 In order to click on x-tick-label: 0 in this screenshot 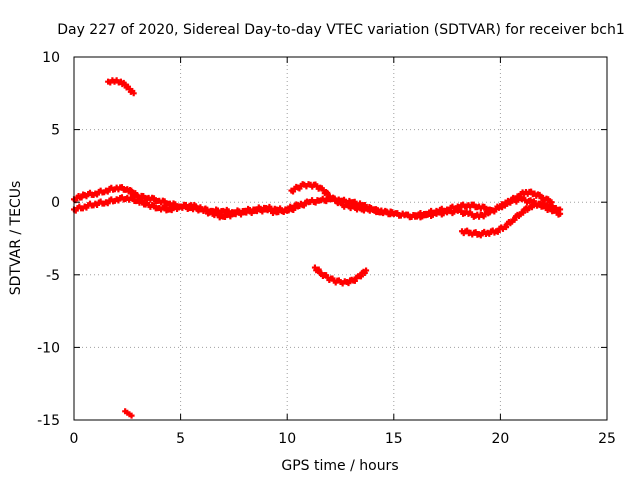, I will do `click(74, 439)`.